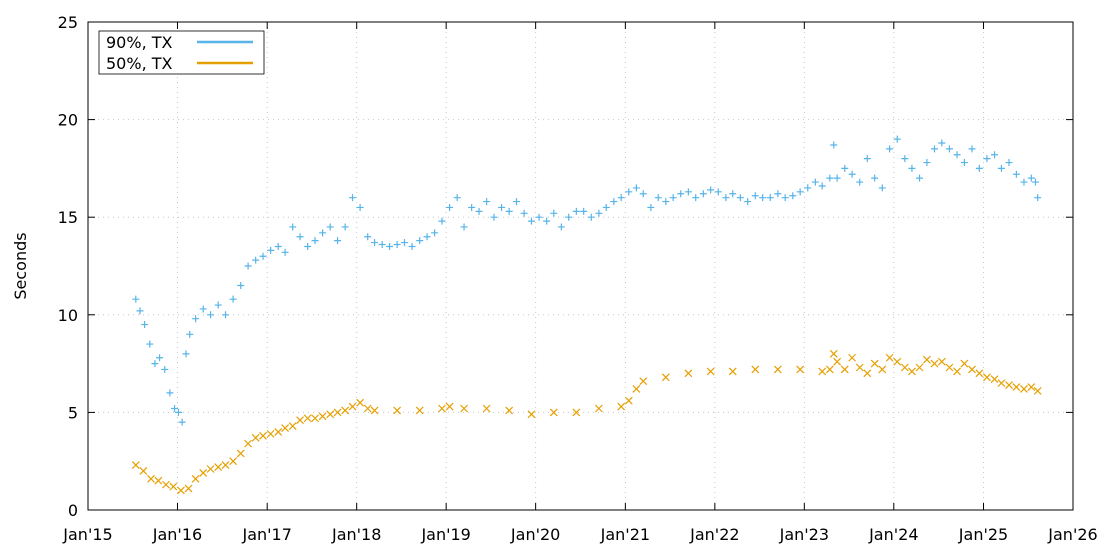 The width and height of the screenshot is (1110, 555). I want to click on x-tick-label: Jan'16, so click(177, 534).